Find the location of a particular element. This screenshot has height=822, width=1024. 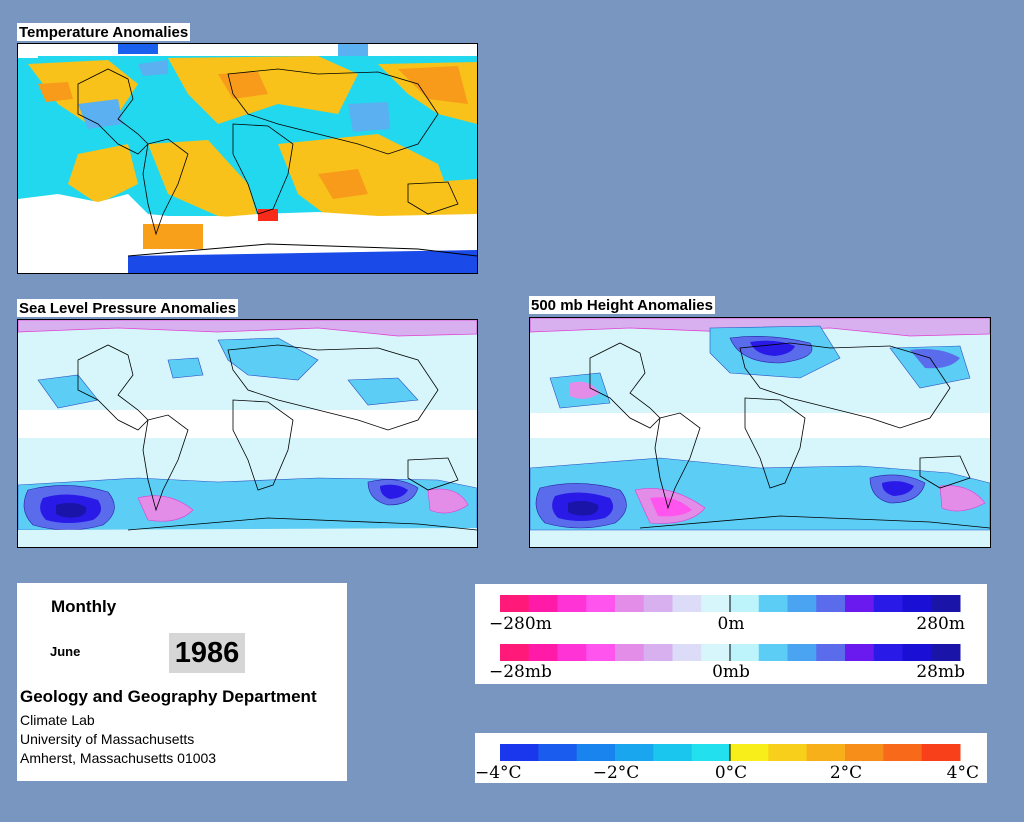

temp-label-p4: 4°C is located at coordinates (963, 773).